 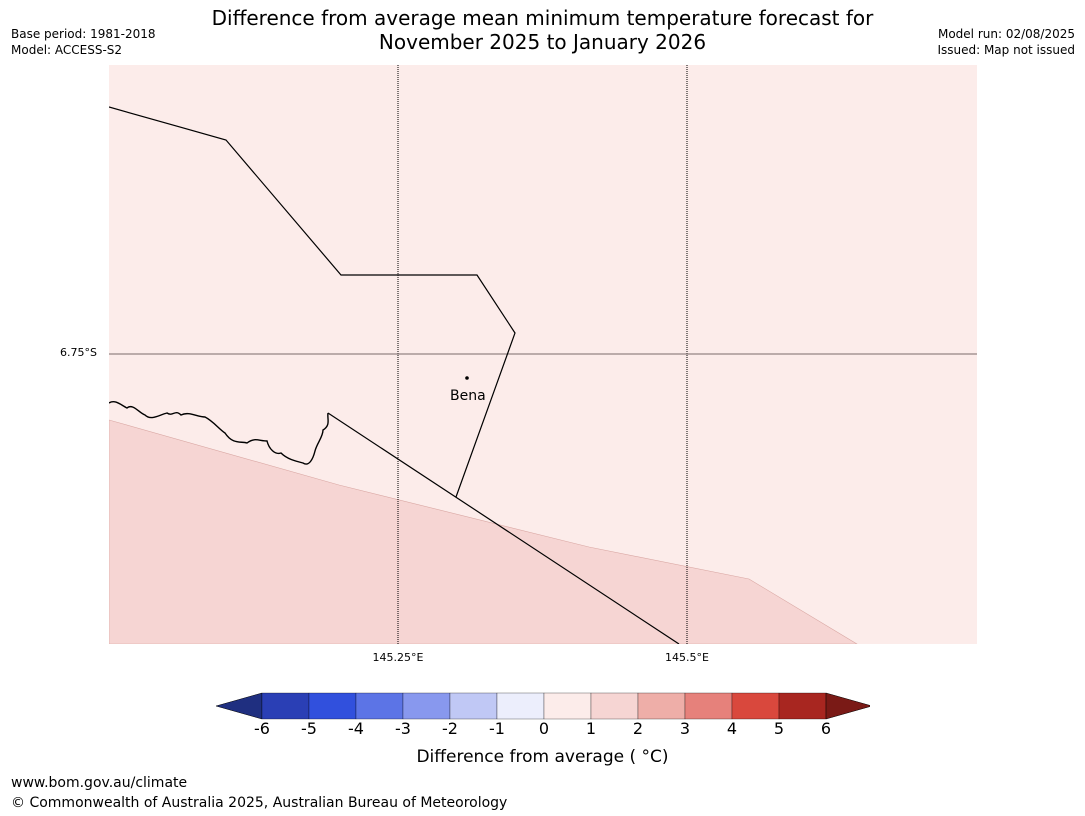 I want to click on lat-label-6-75: 6.75°S, so click(x=78, y=352).